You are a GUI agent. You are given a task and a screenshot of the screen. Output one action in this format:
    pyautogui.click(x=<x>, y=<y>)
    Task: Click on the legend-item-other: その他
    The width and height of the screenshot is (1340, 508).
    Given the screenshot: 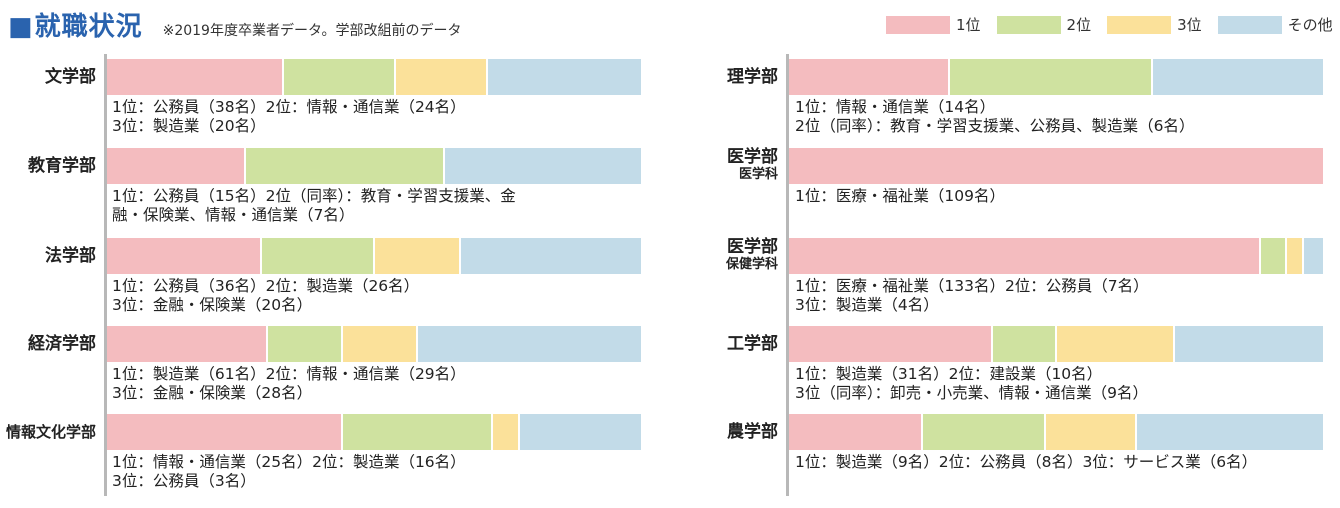 What is the action you would take?
    pyautogui.click(x=1275, y=24)
    